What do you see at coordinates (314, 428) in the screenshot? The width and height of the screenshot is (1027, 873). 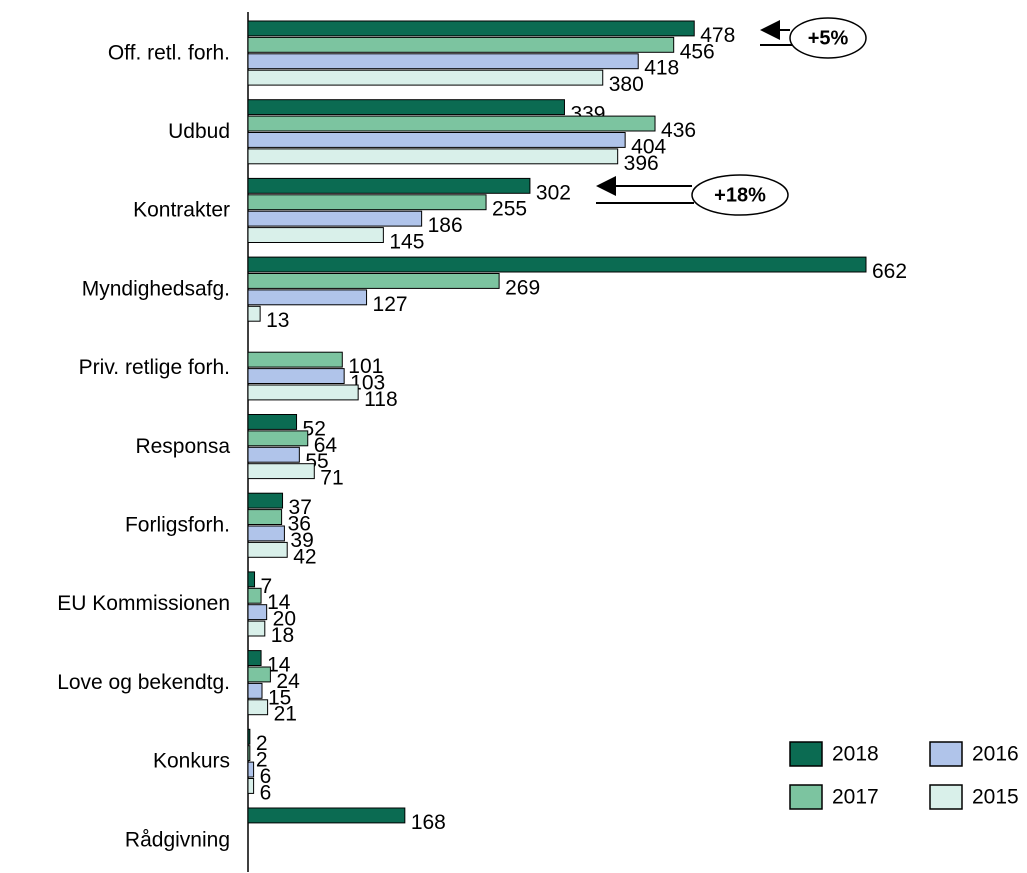 I see `data-label: 52` at bounding box center [314, 428].